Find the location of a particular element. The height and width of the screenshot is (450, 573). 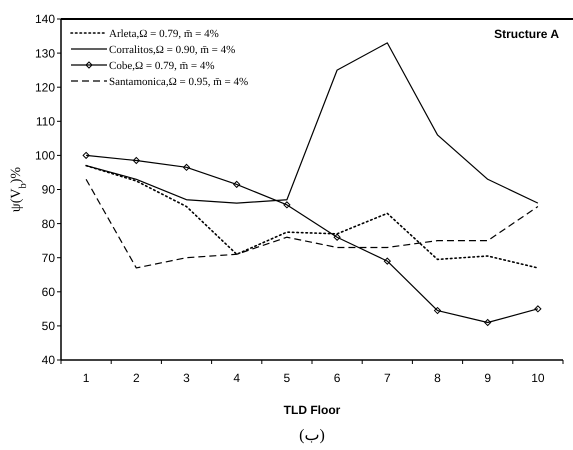

text: Structure A is located at coordinates (527, 34).